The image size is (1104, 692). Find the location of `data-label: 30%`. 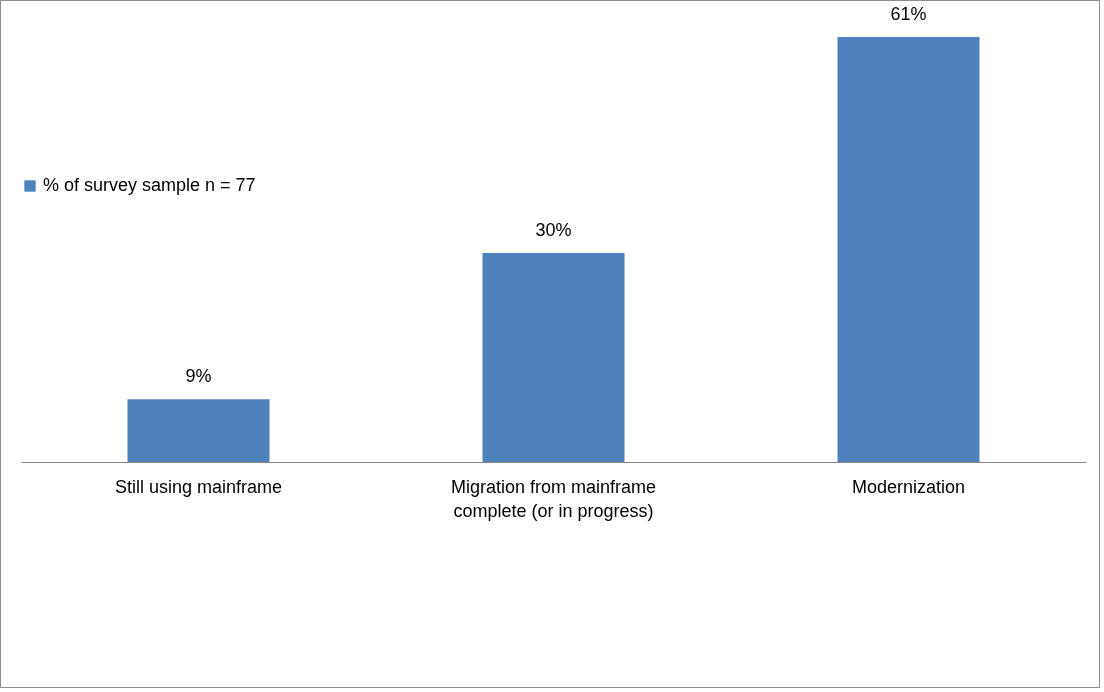

data-label: 30% is located at coordinates (553, 229).